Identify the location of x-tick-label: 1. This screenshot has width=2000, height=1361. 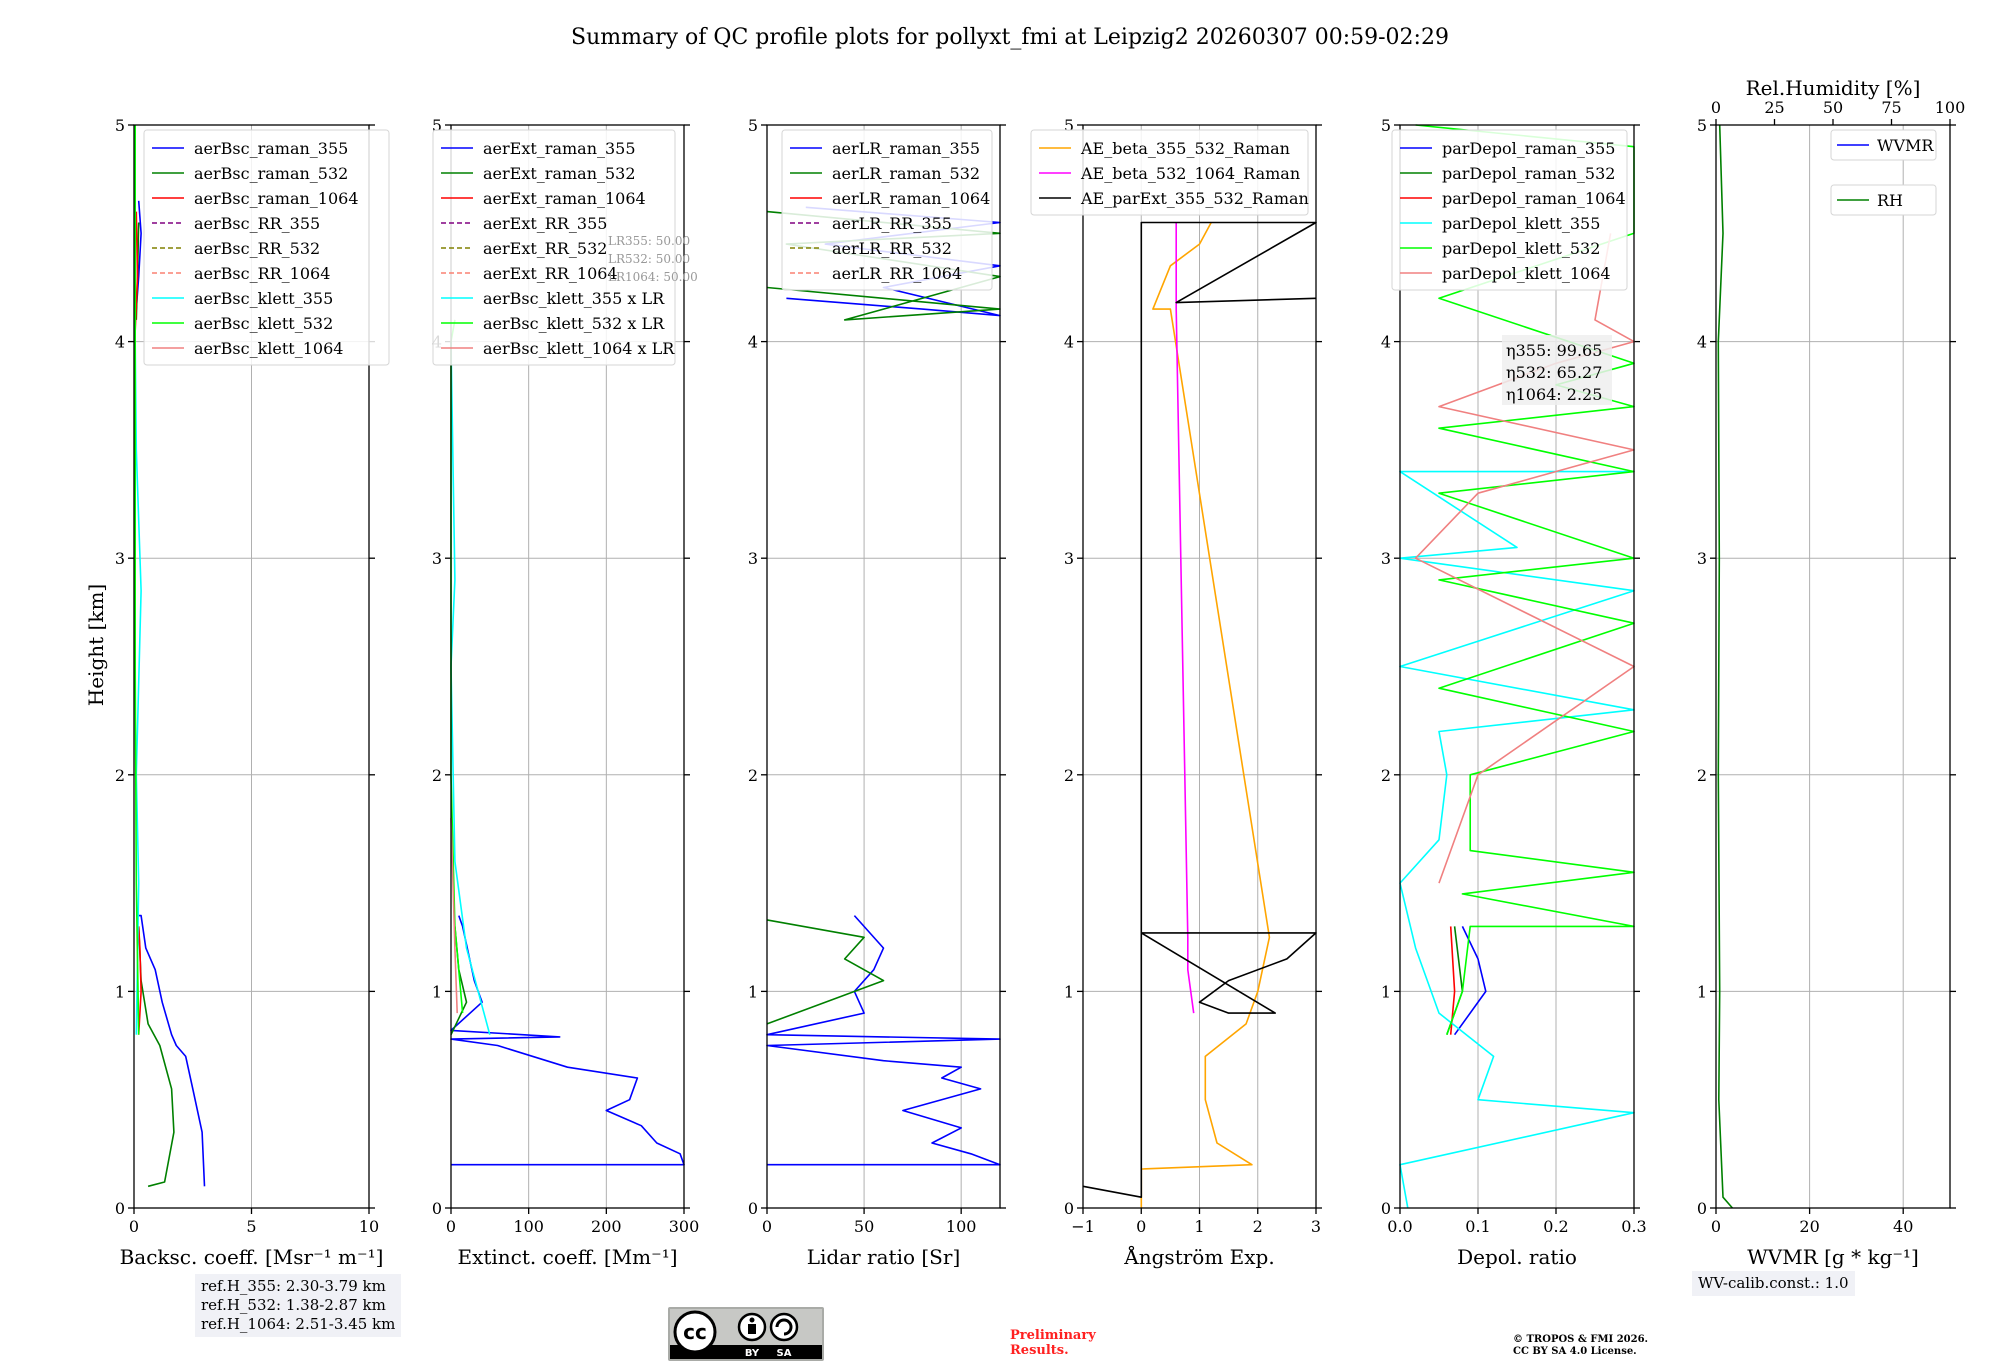
(1199, 1226).